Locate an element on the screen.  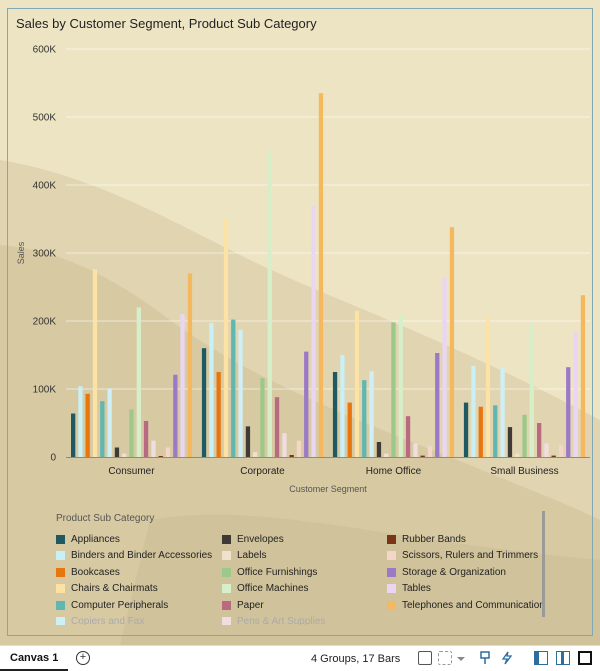
dropdown-icon is located at coordinates (461, 658).